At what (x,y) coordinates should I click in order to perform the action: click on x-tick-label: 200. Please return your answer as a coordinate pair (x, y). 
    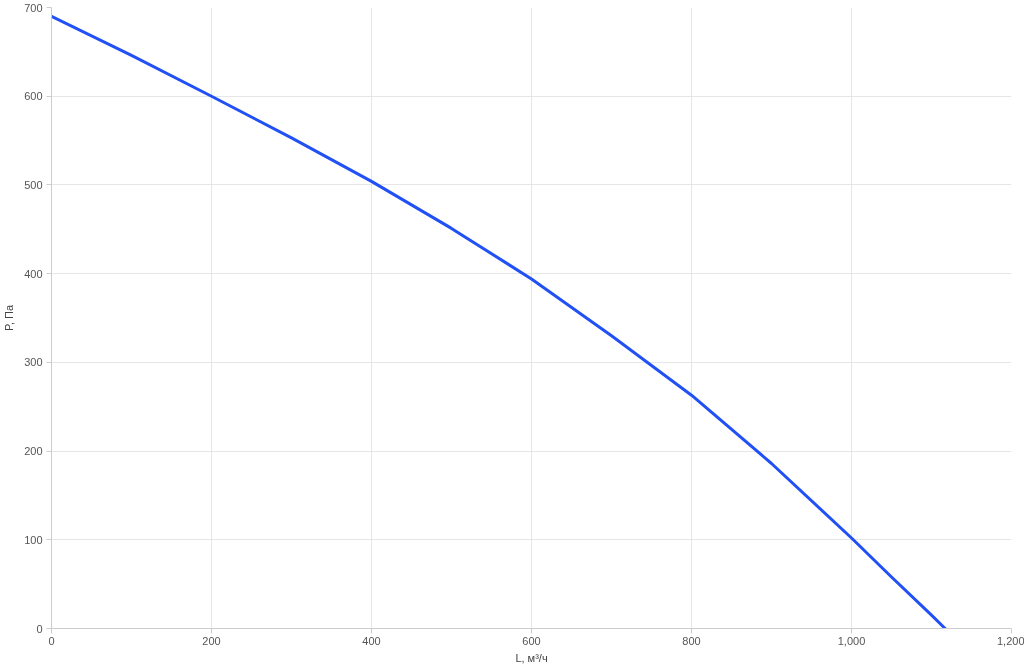
    Looking at the image, I should click on (211, 640).